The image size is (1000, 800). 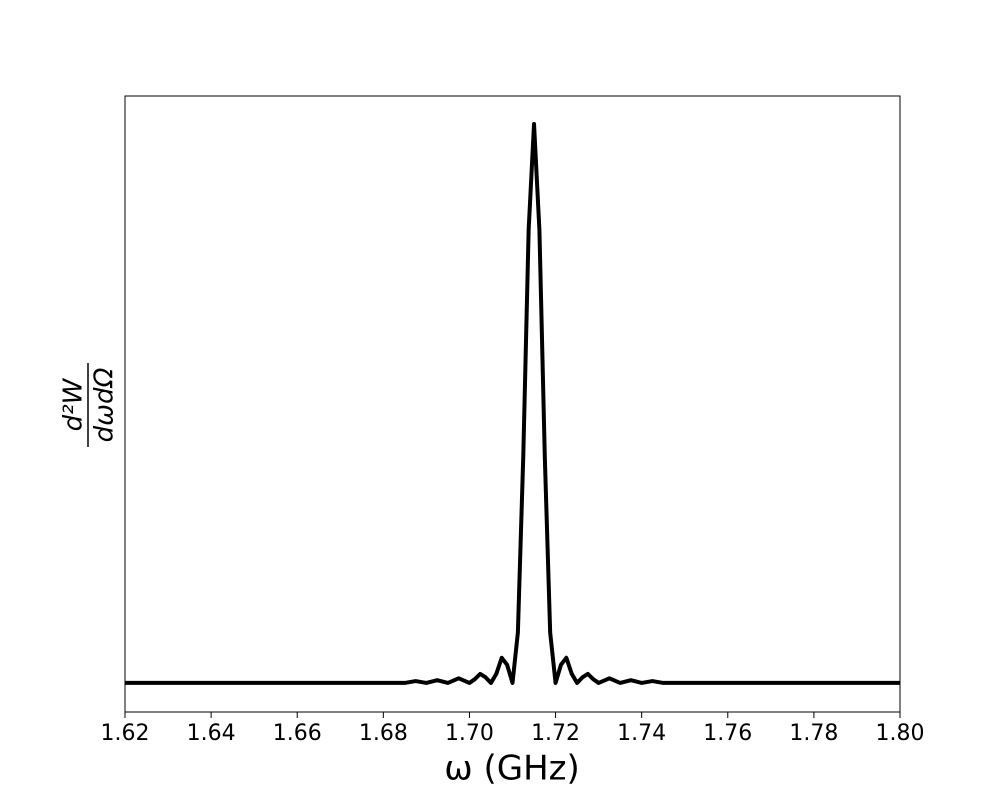 I want to click on x-tick-label: 1.78, so click(x=813, y=733).